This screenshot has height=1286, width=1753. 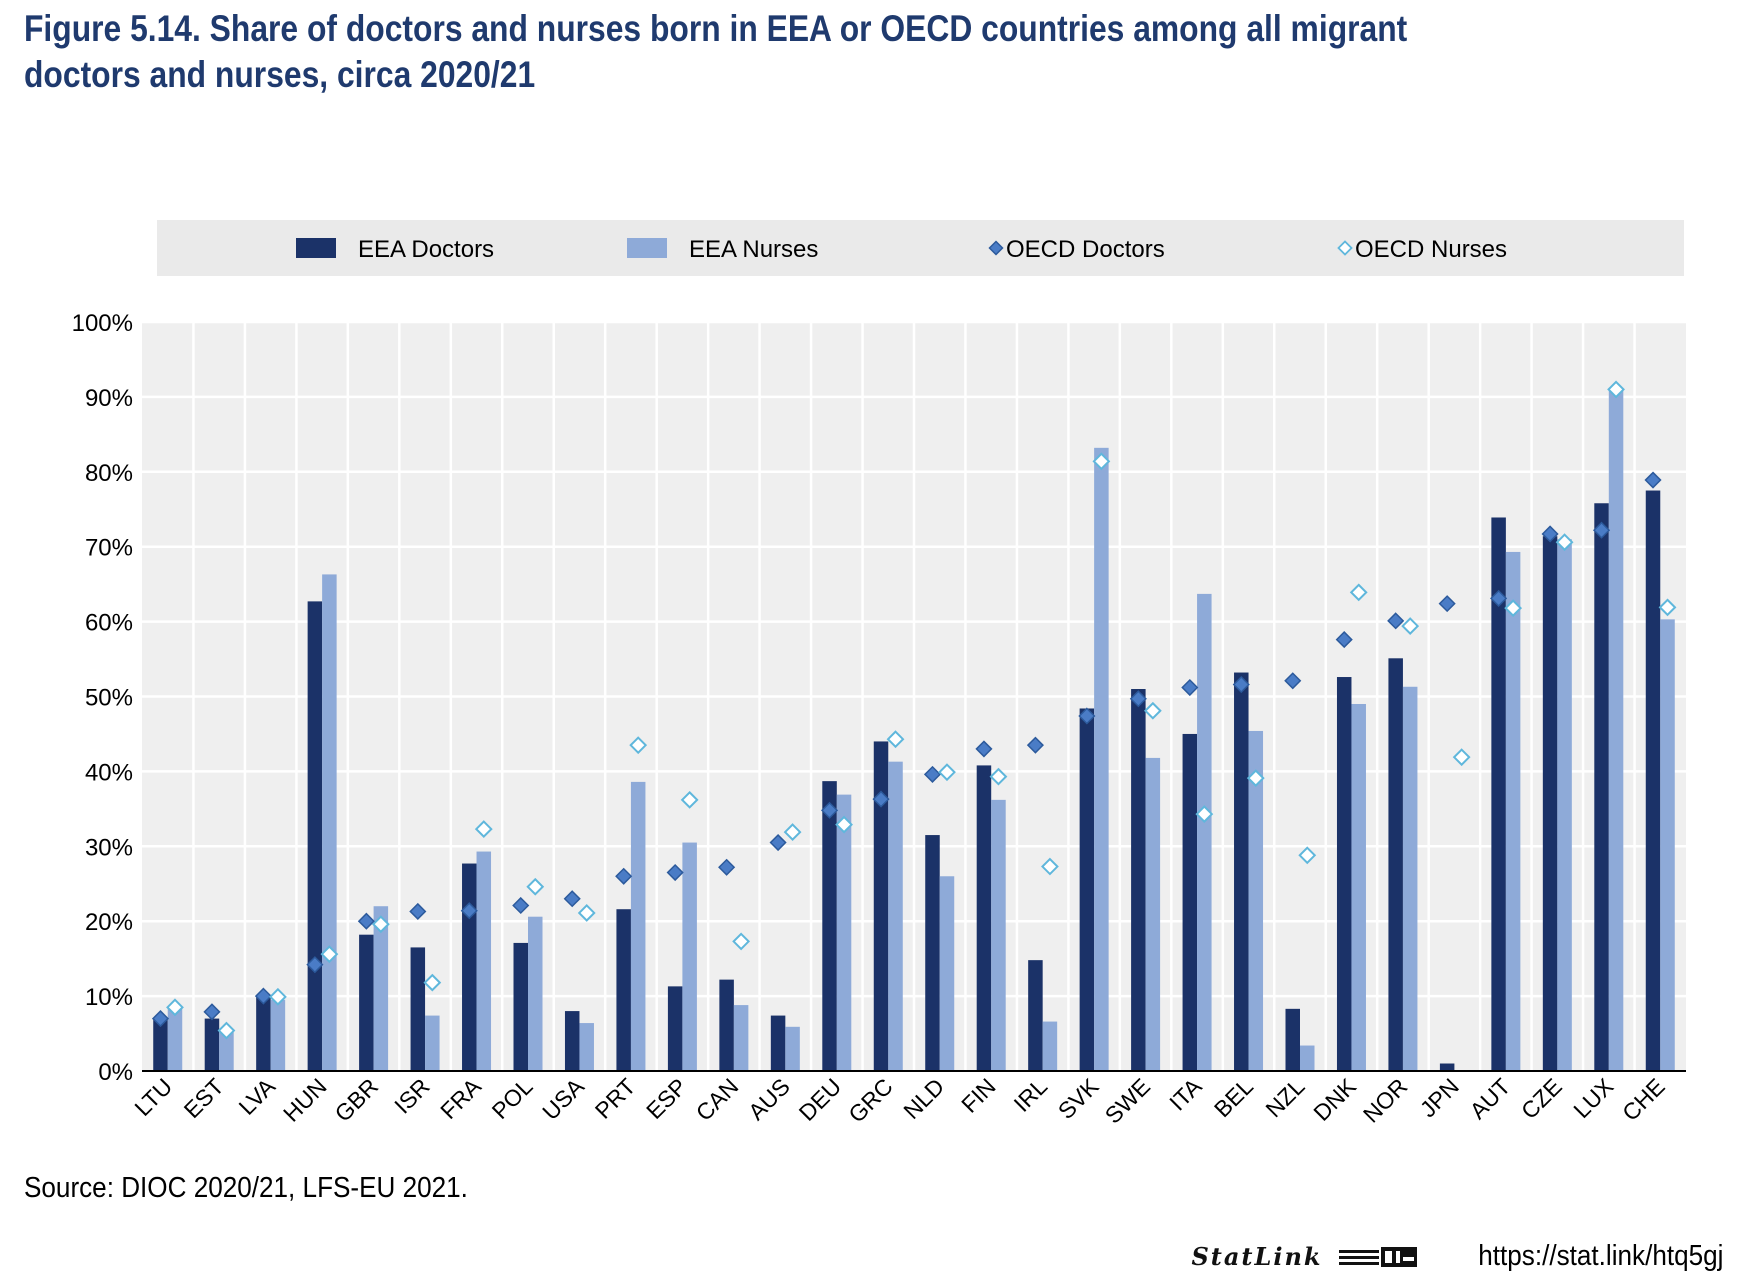 What do you see at coordinates (753, 249) in the screenshot?
I see `legend-eea-nurses-label: EEA Nurses` at bounding box center [753, 249].